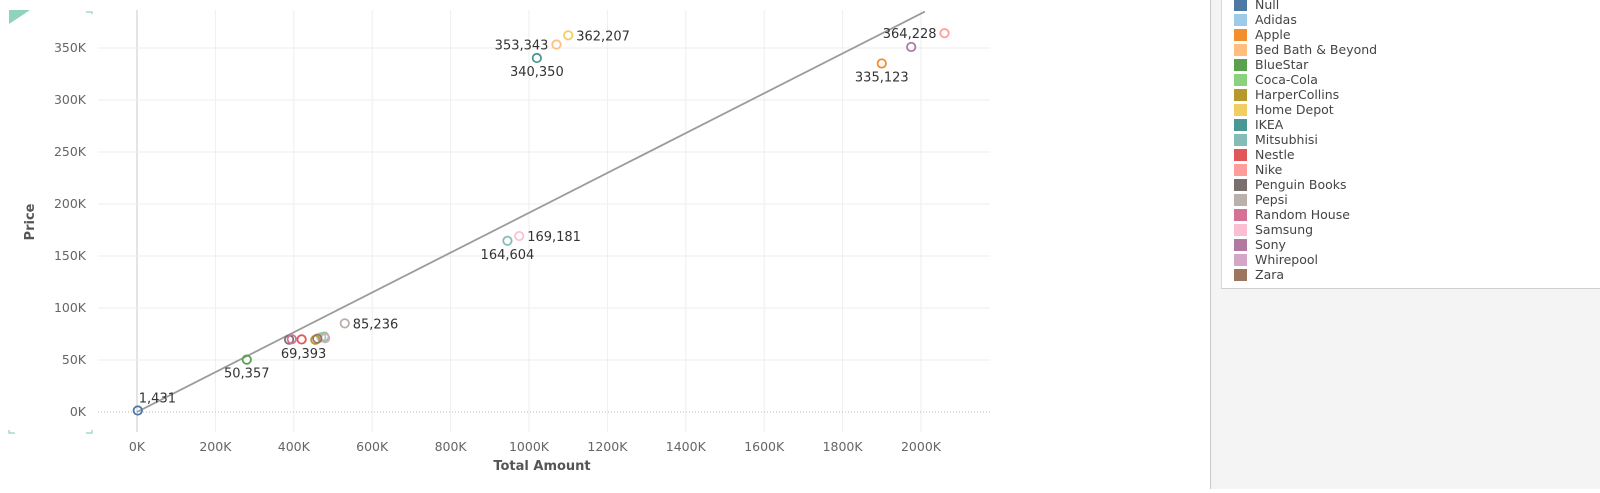  What do you see at coordinates (686, 446) in the screenshot?
I see `x-tick-label: 1400K` at bounding box center [686, 446].